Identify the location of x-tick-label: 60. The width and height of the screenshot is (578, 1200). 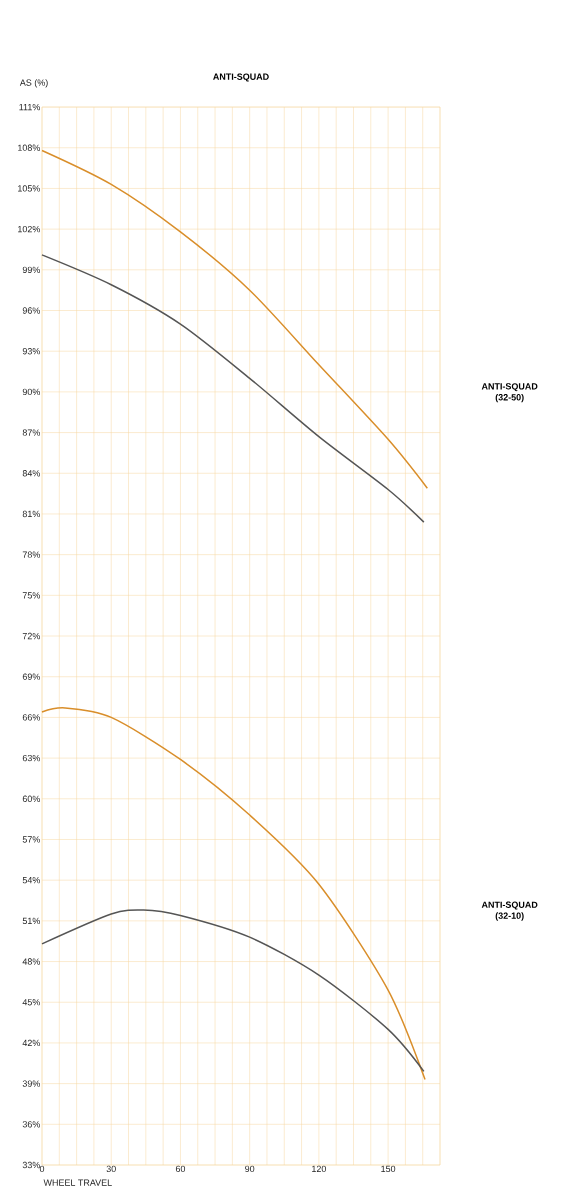
(180, 1169).